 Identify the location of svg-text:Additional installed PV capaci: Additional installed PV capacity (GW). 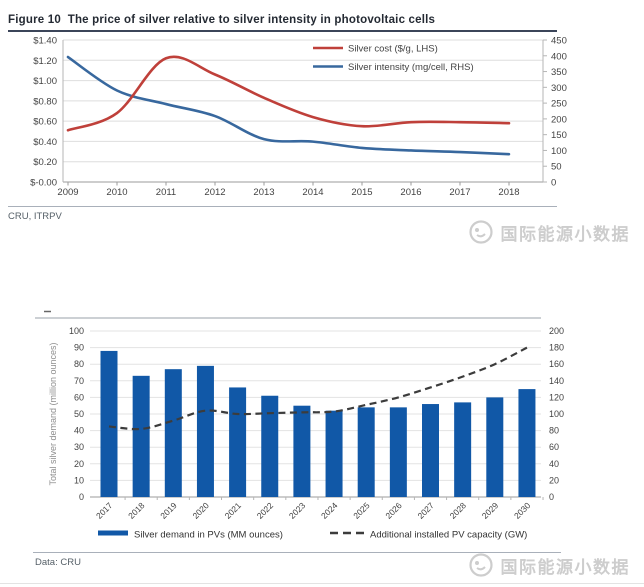
(448, 535).